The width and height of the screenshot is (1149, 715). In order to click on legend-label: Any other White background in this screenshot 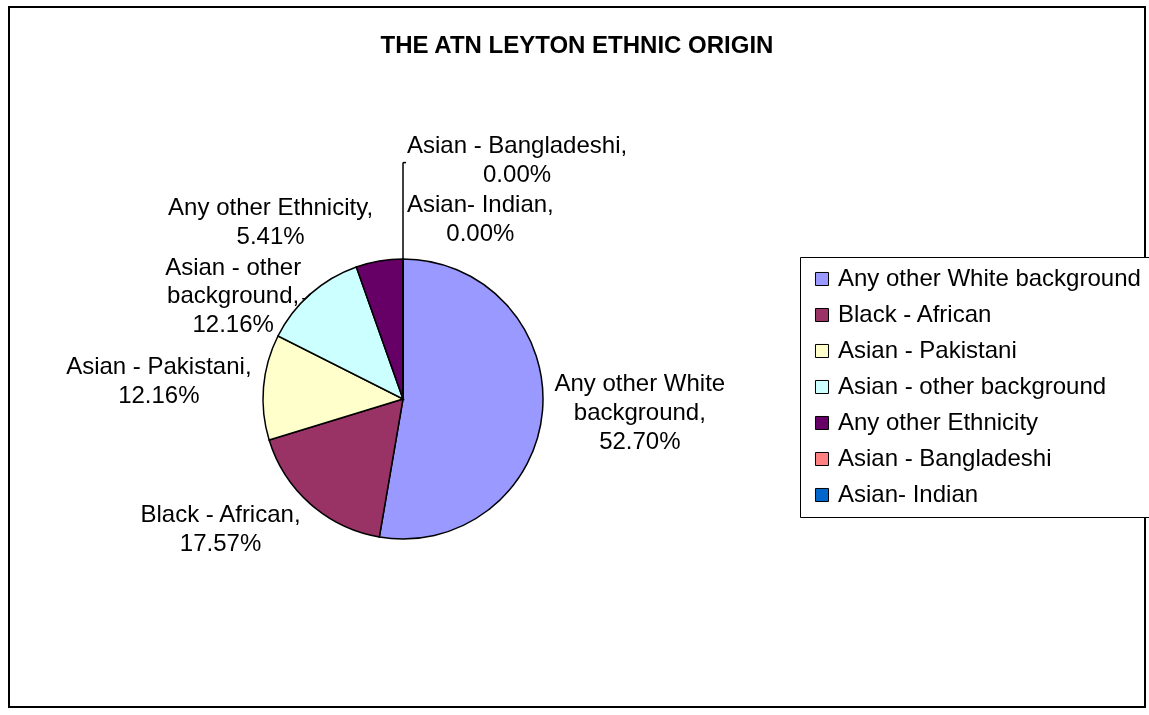, I will do `click(989, 277)`.